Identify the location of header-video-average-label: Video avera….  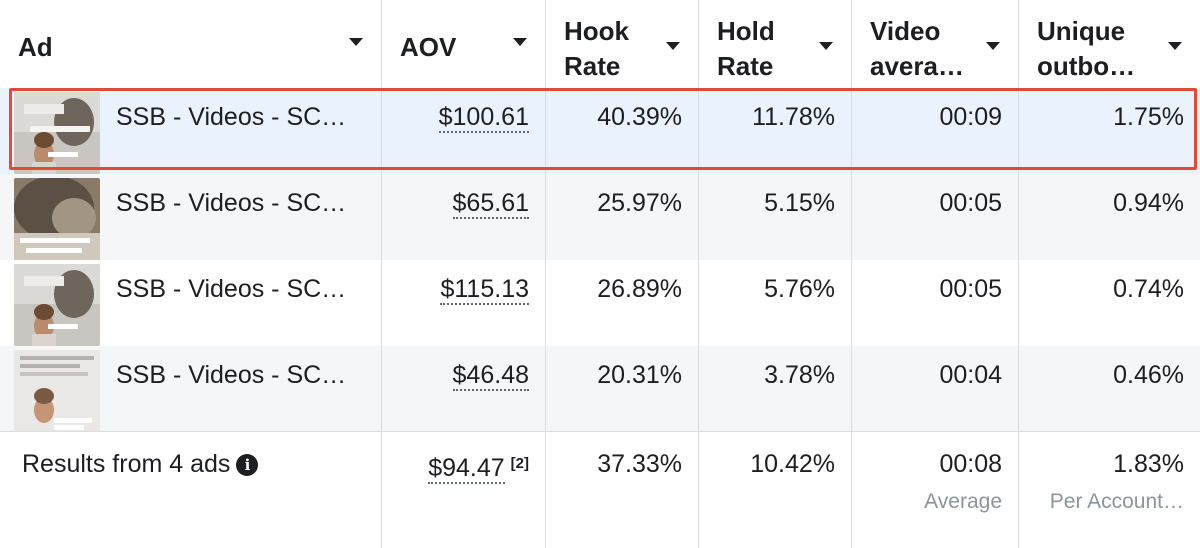
(917, 48).